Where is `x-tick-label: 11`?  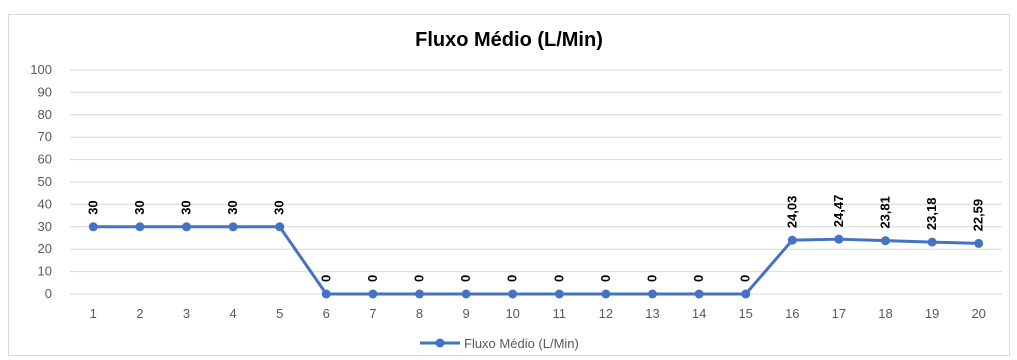
x-tick-label: 11 is located at coordinates (560, 313).